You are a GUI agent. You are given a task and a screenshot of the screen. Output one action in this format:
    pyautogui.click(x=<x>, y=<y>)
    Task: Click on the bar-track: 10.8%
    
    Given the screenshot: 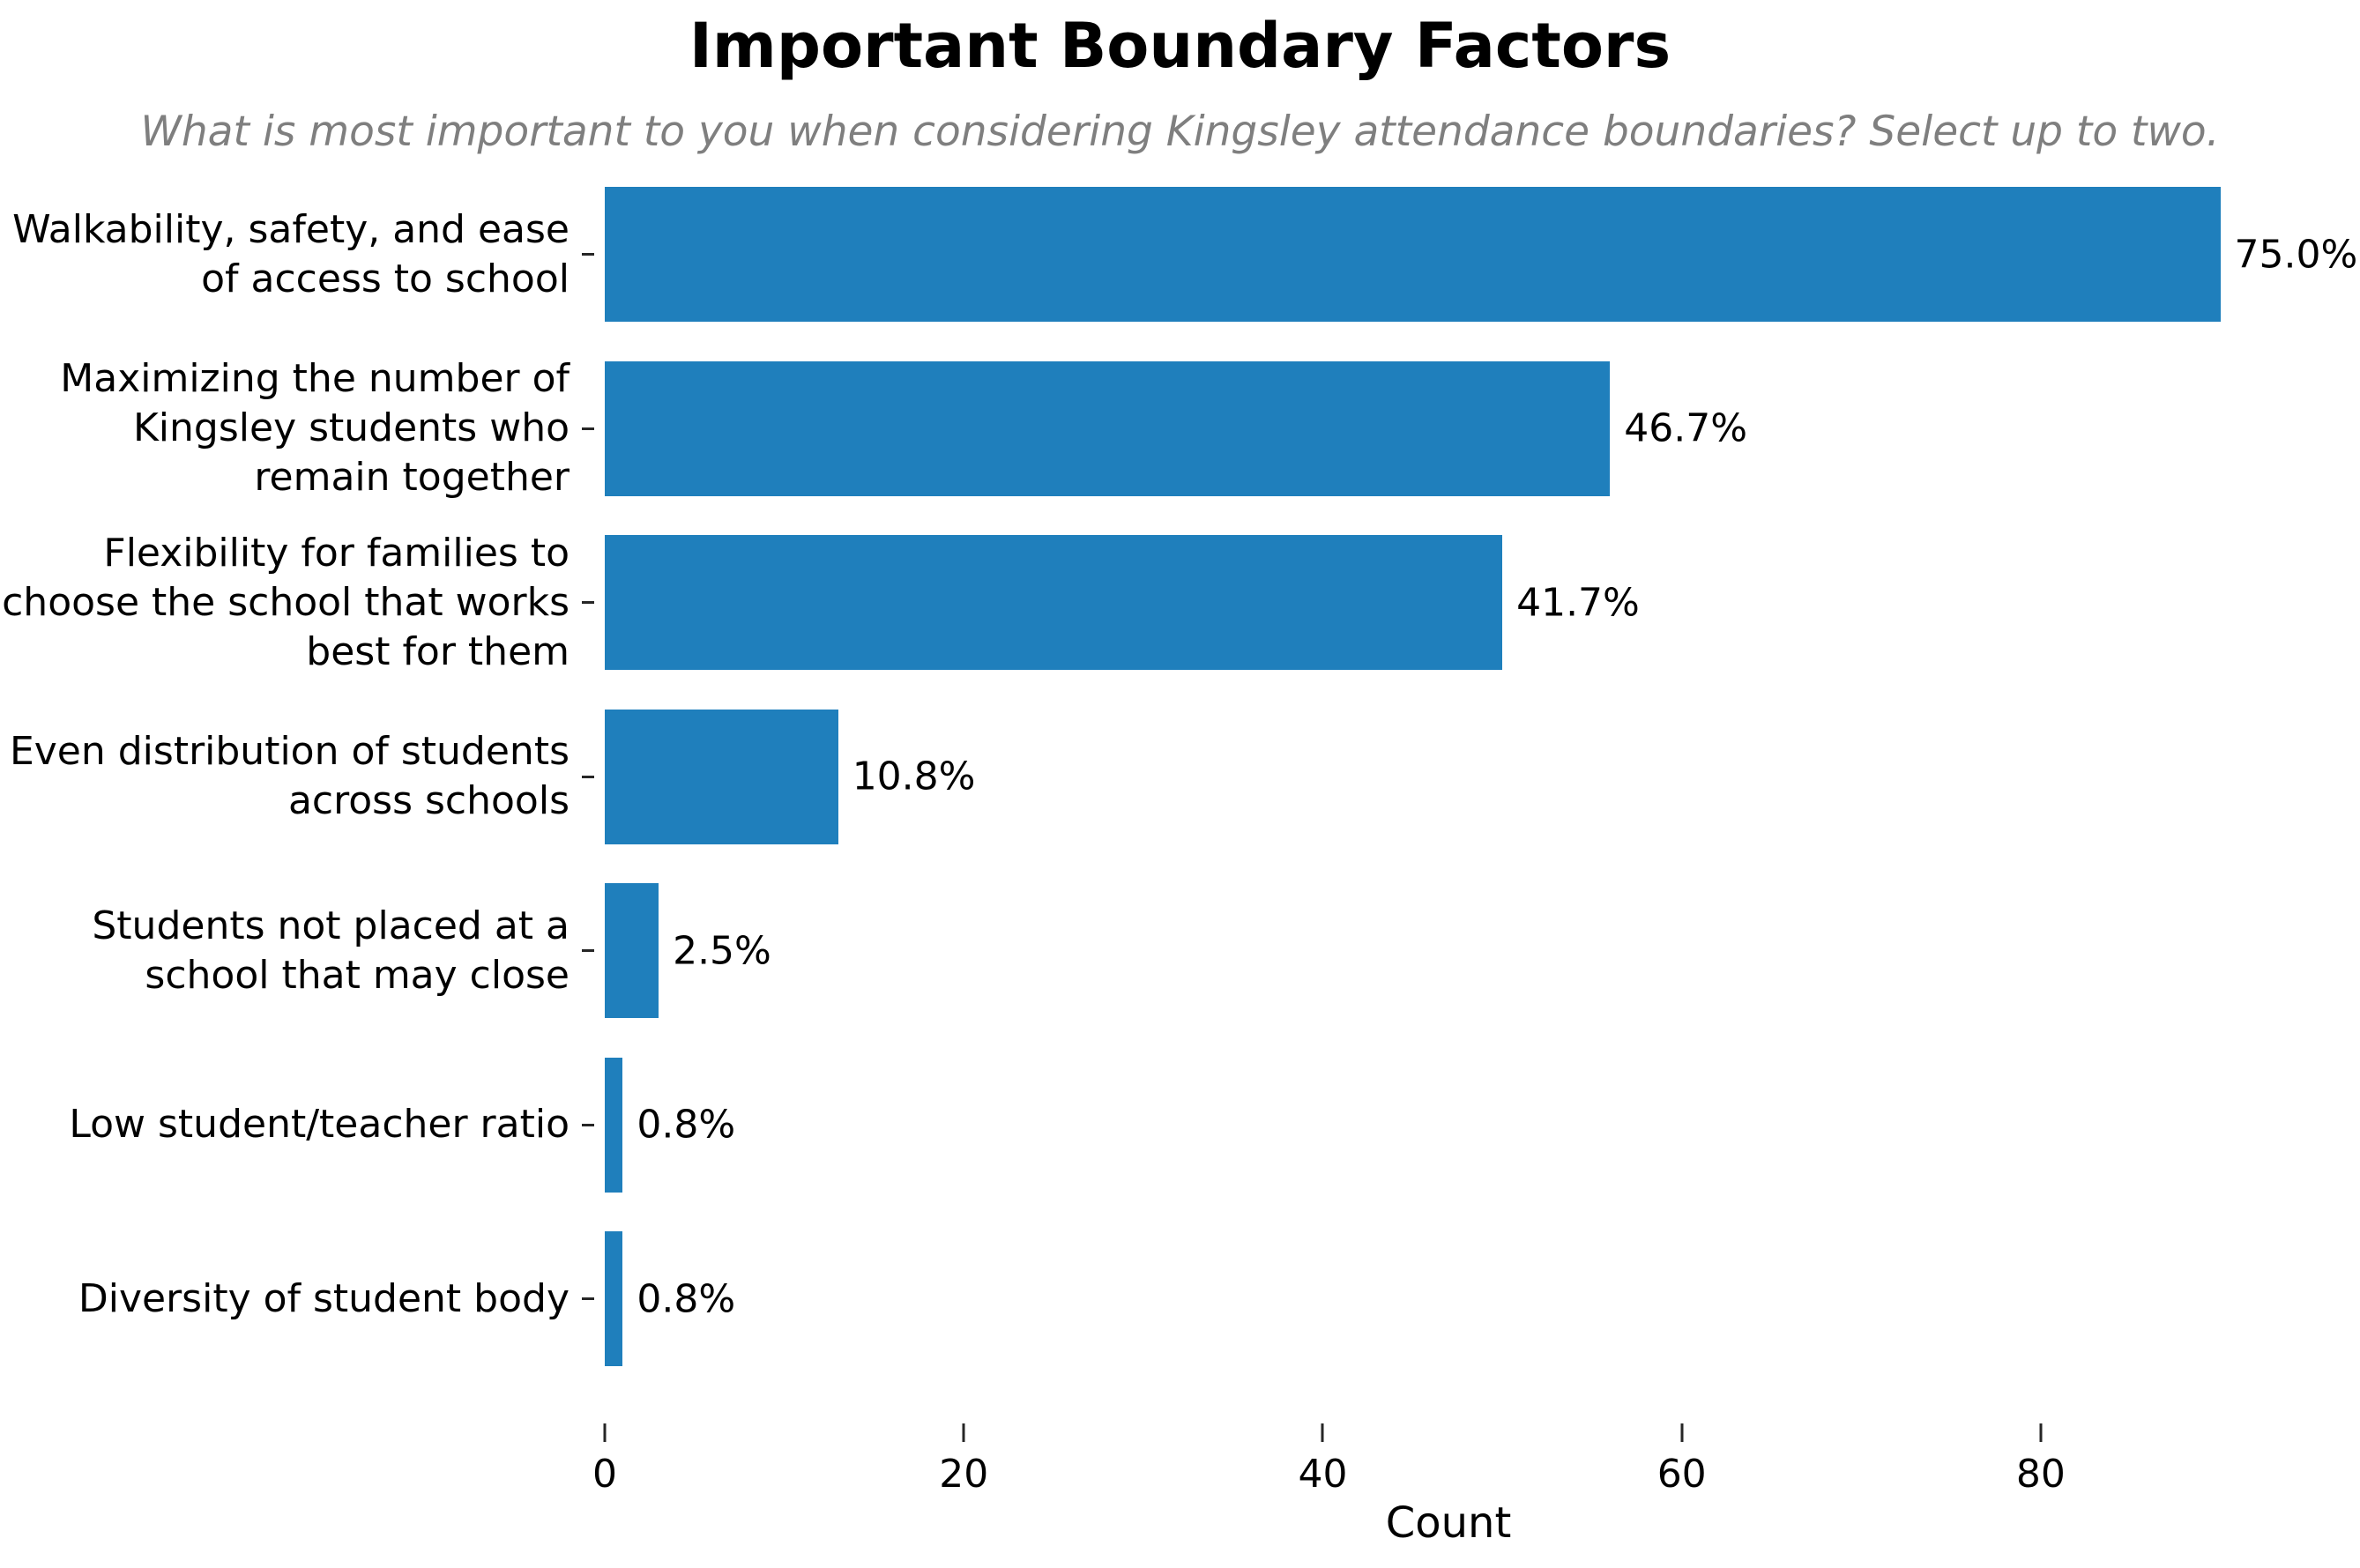 What is the action you would take?
    pyautogui.click(x=1448, y=777)
    